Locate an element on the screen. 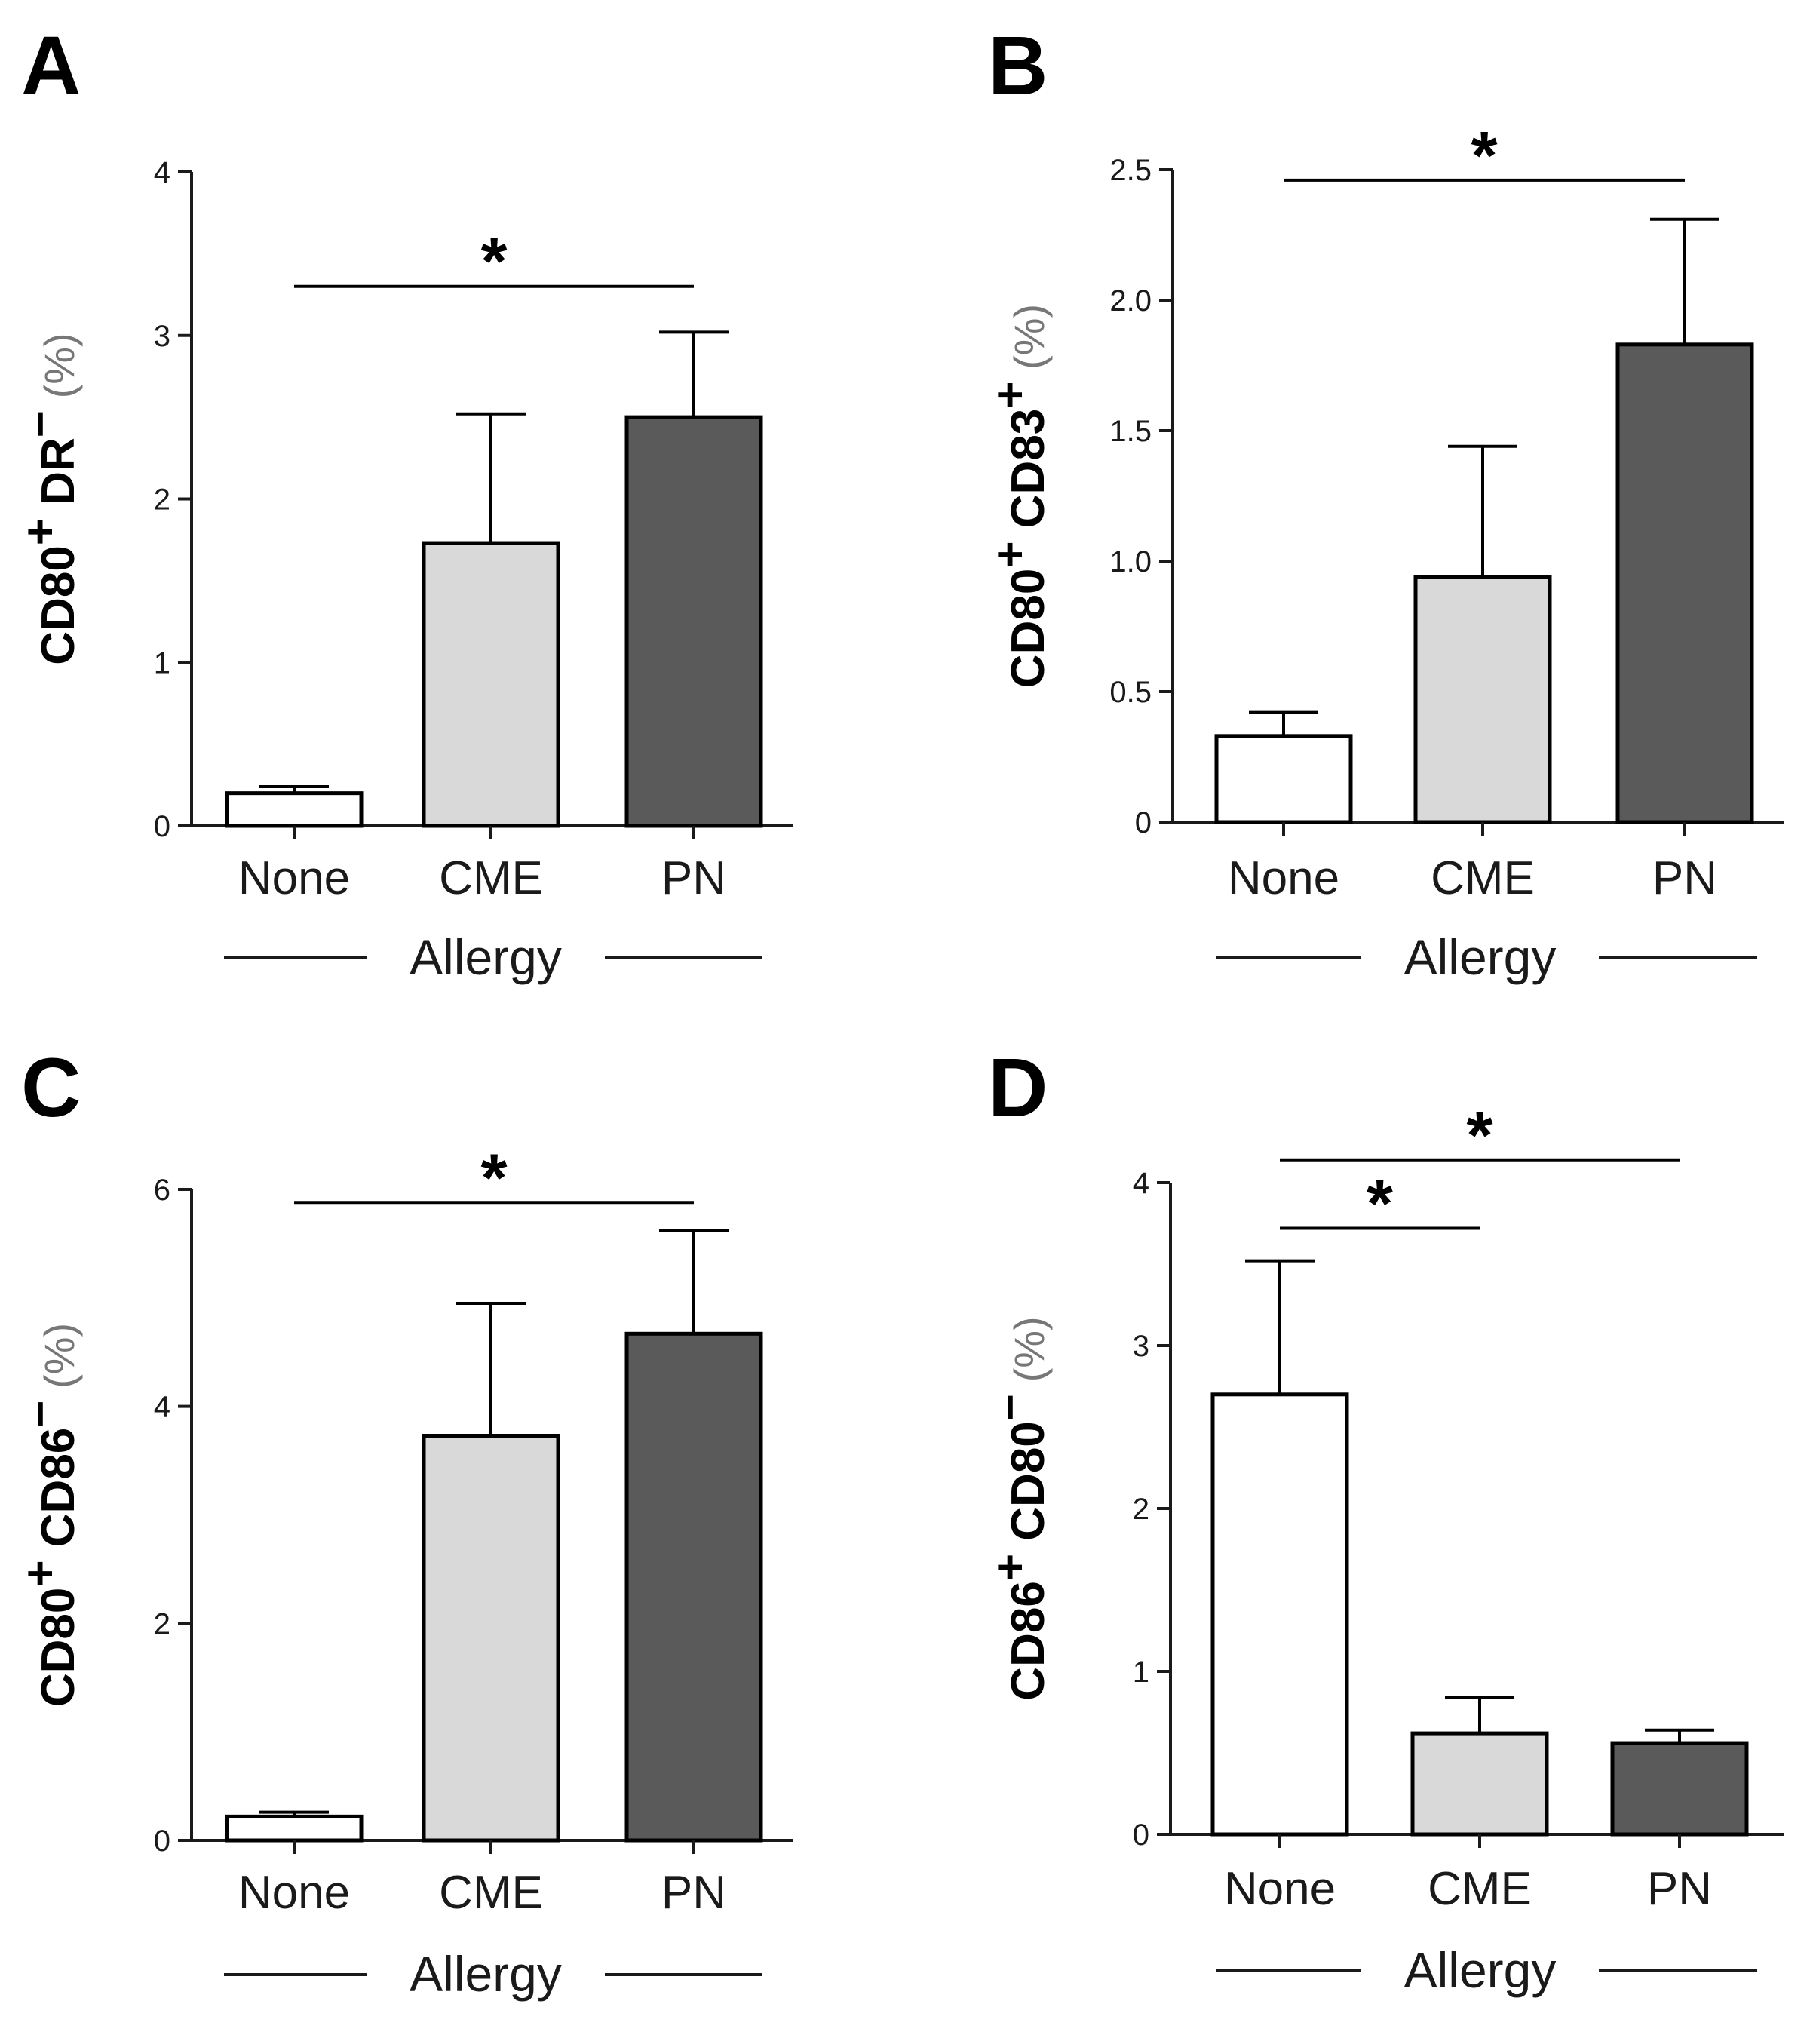 Image resolution: width=1810 pixels, height=2044 pixels. y-tick-label: 0.5 is located at coordinates (1130, 692).